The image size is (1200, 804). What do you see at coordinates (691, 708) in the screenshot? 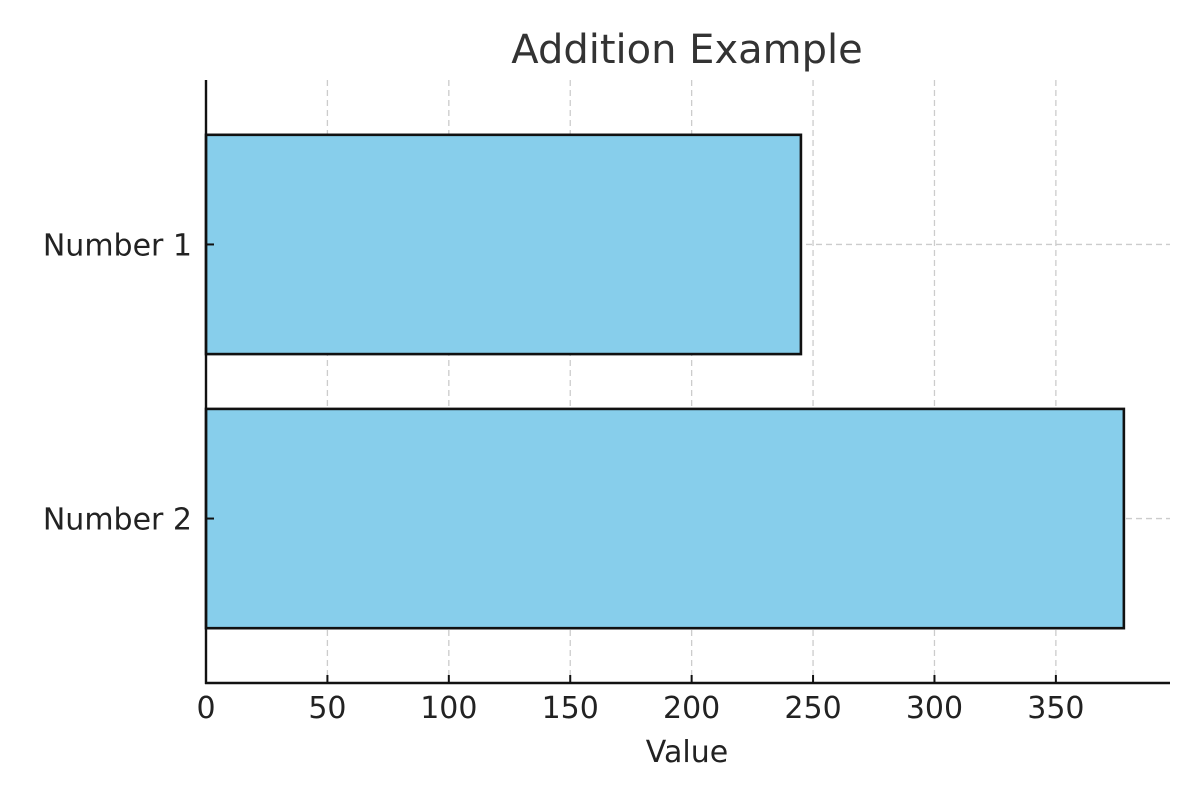
I see `x-tick-label: 200` at bounding box center [691, 708].